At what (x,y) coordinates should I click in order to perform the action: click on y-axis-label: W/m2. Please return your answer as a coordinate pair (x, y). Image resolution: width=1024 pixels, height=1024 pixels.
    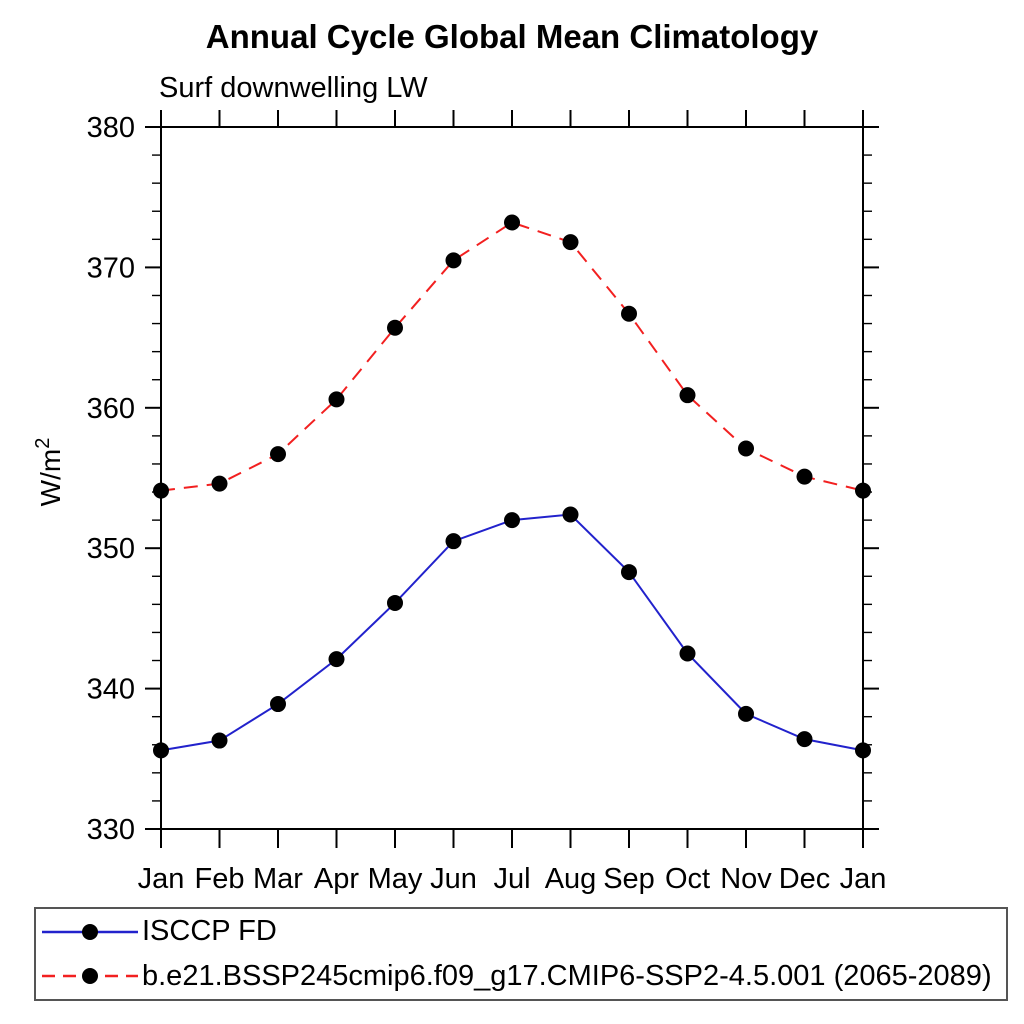
    Looking at the image, I should click on (49, 472).